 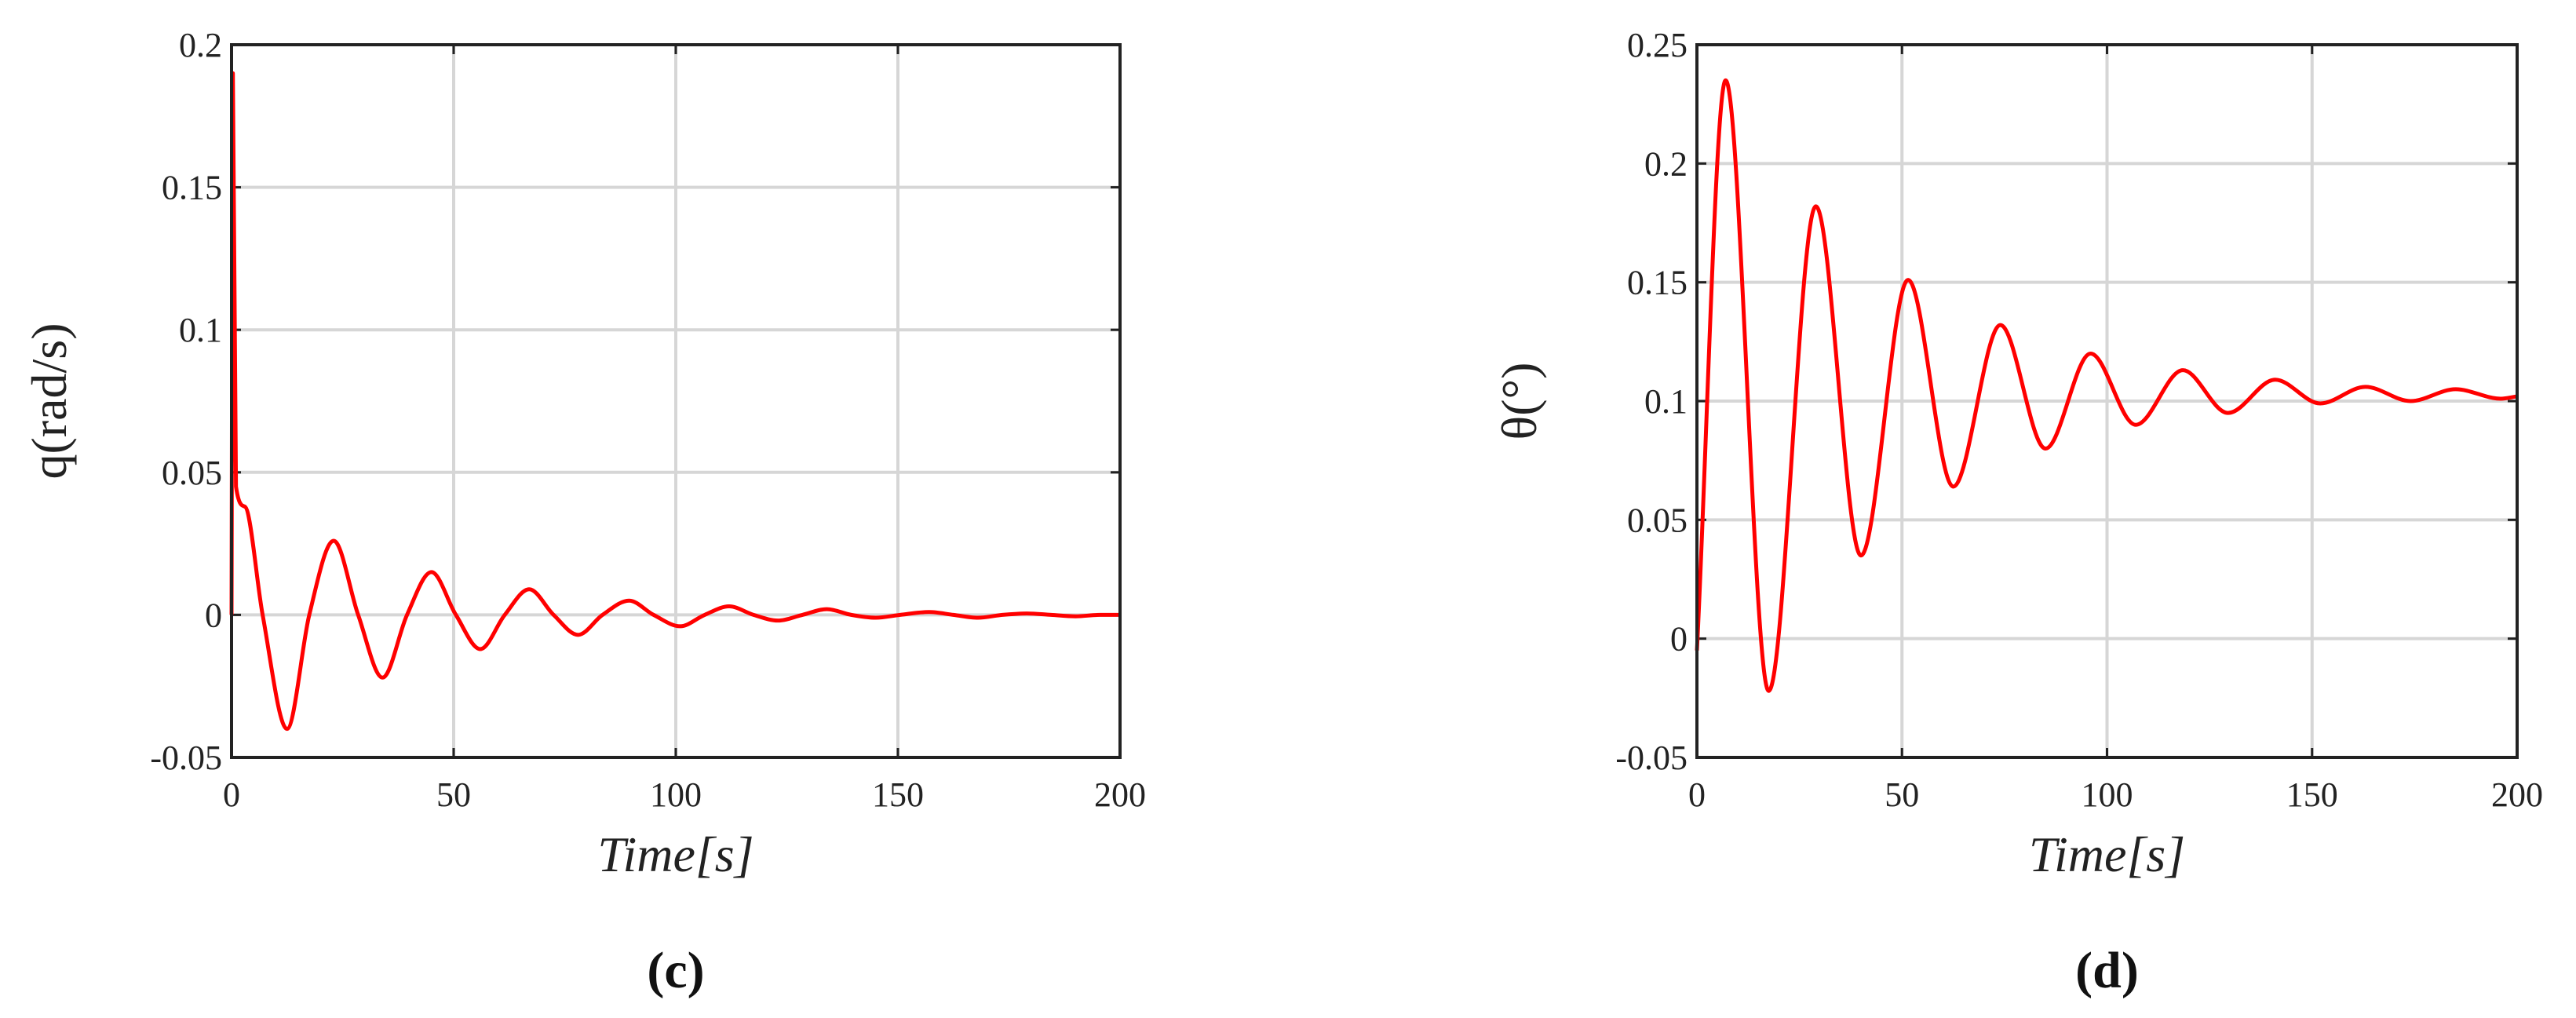 What do you see at coordinates (2107, 971) in the screenshot?
I see `panel-caption: (d)` at bounding box center [2107, 971].